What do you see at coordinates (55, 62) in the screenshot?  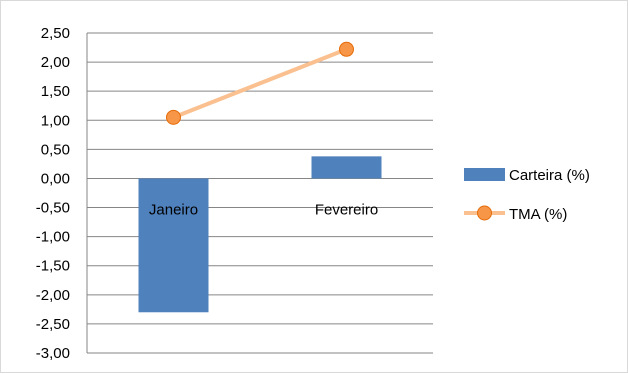 I see `y-tick-label: 2,00` at bounding box center [55, 62].